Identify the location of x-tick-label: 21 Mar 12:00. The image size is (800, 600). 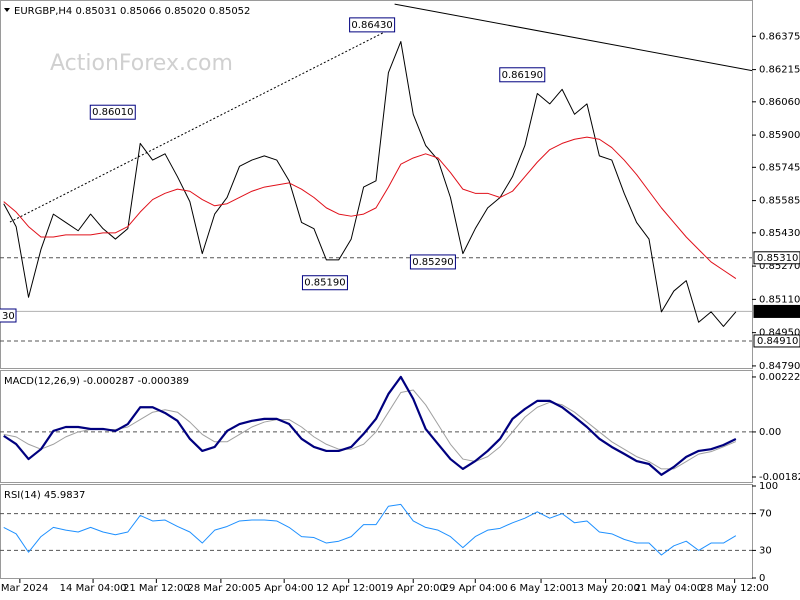
(156, 588).